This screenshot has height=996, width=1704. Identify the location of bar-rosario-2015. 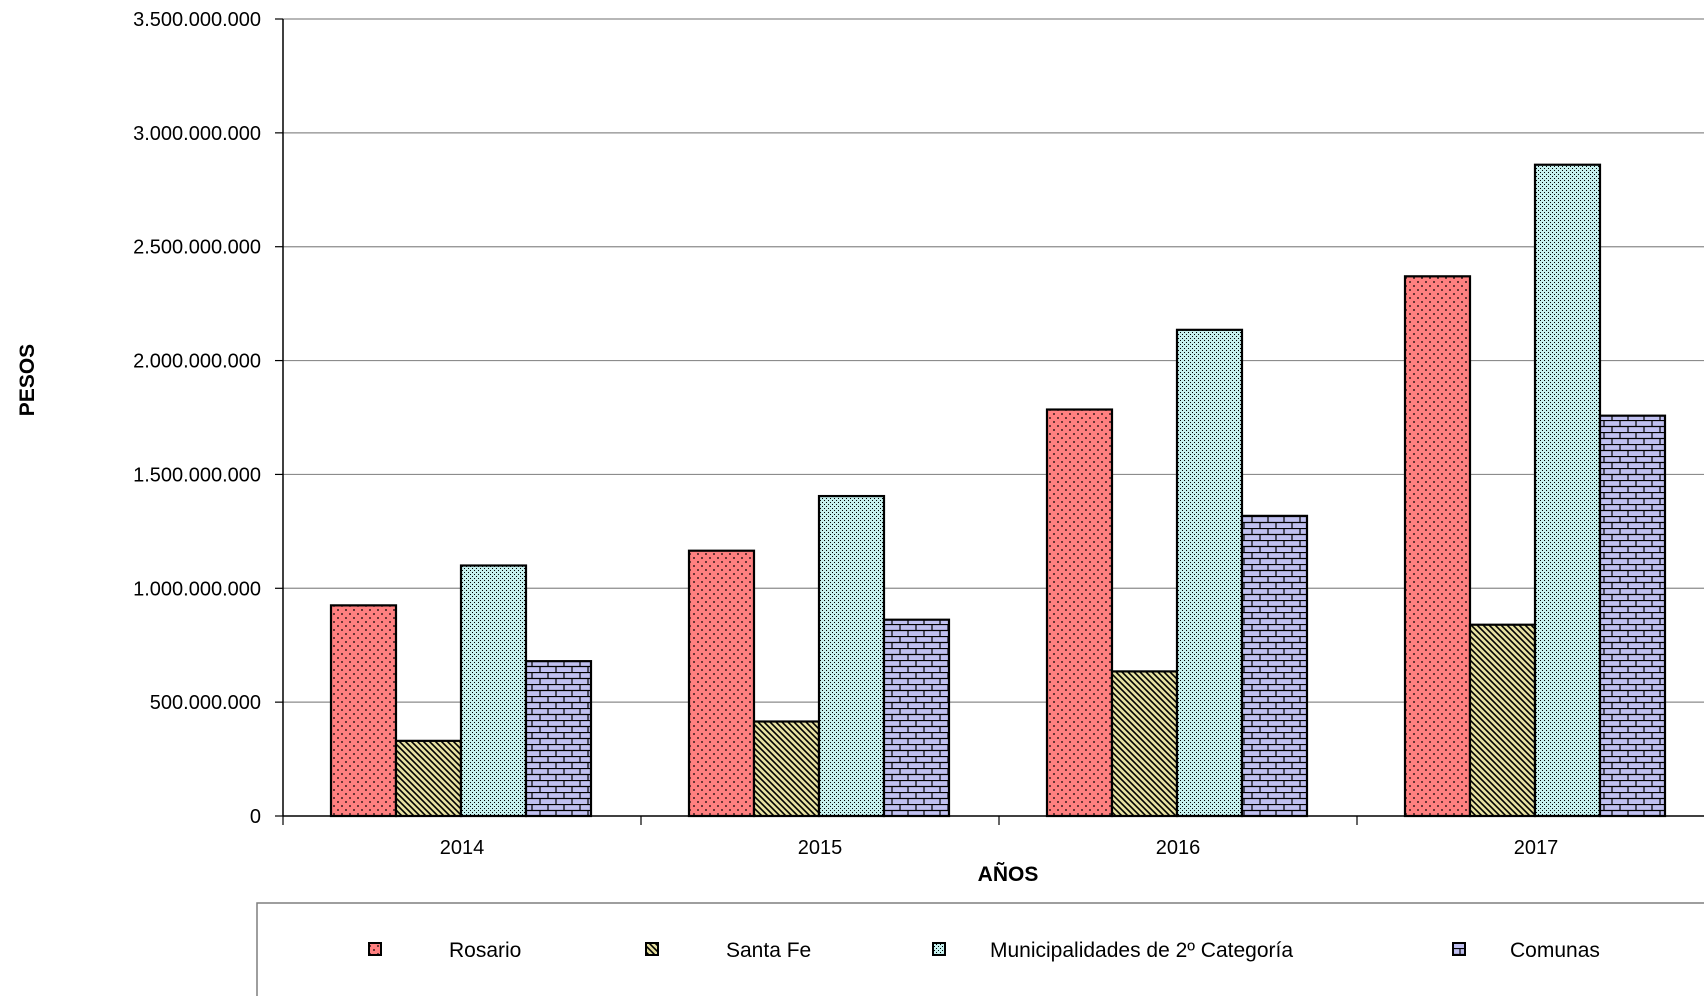
(721, 683).